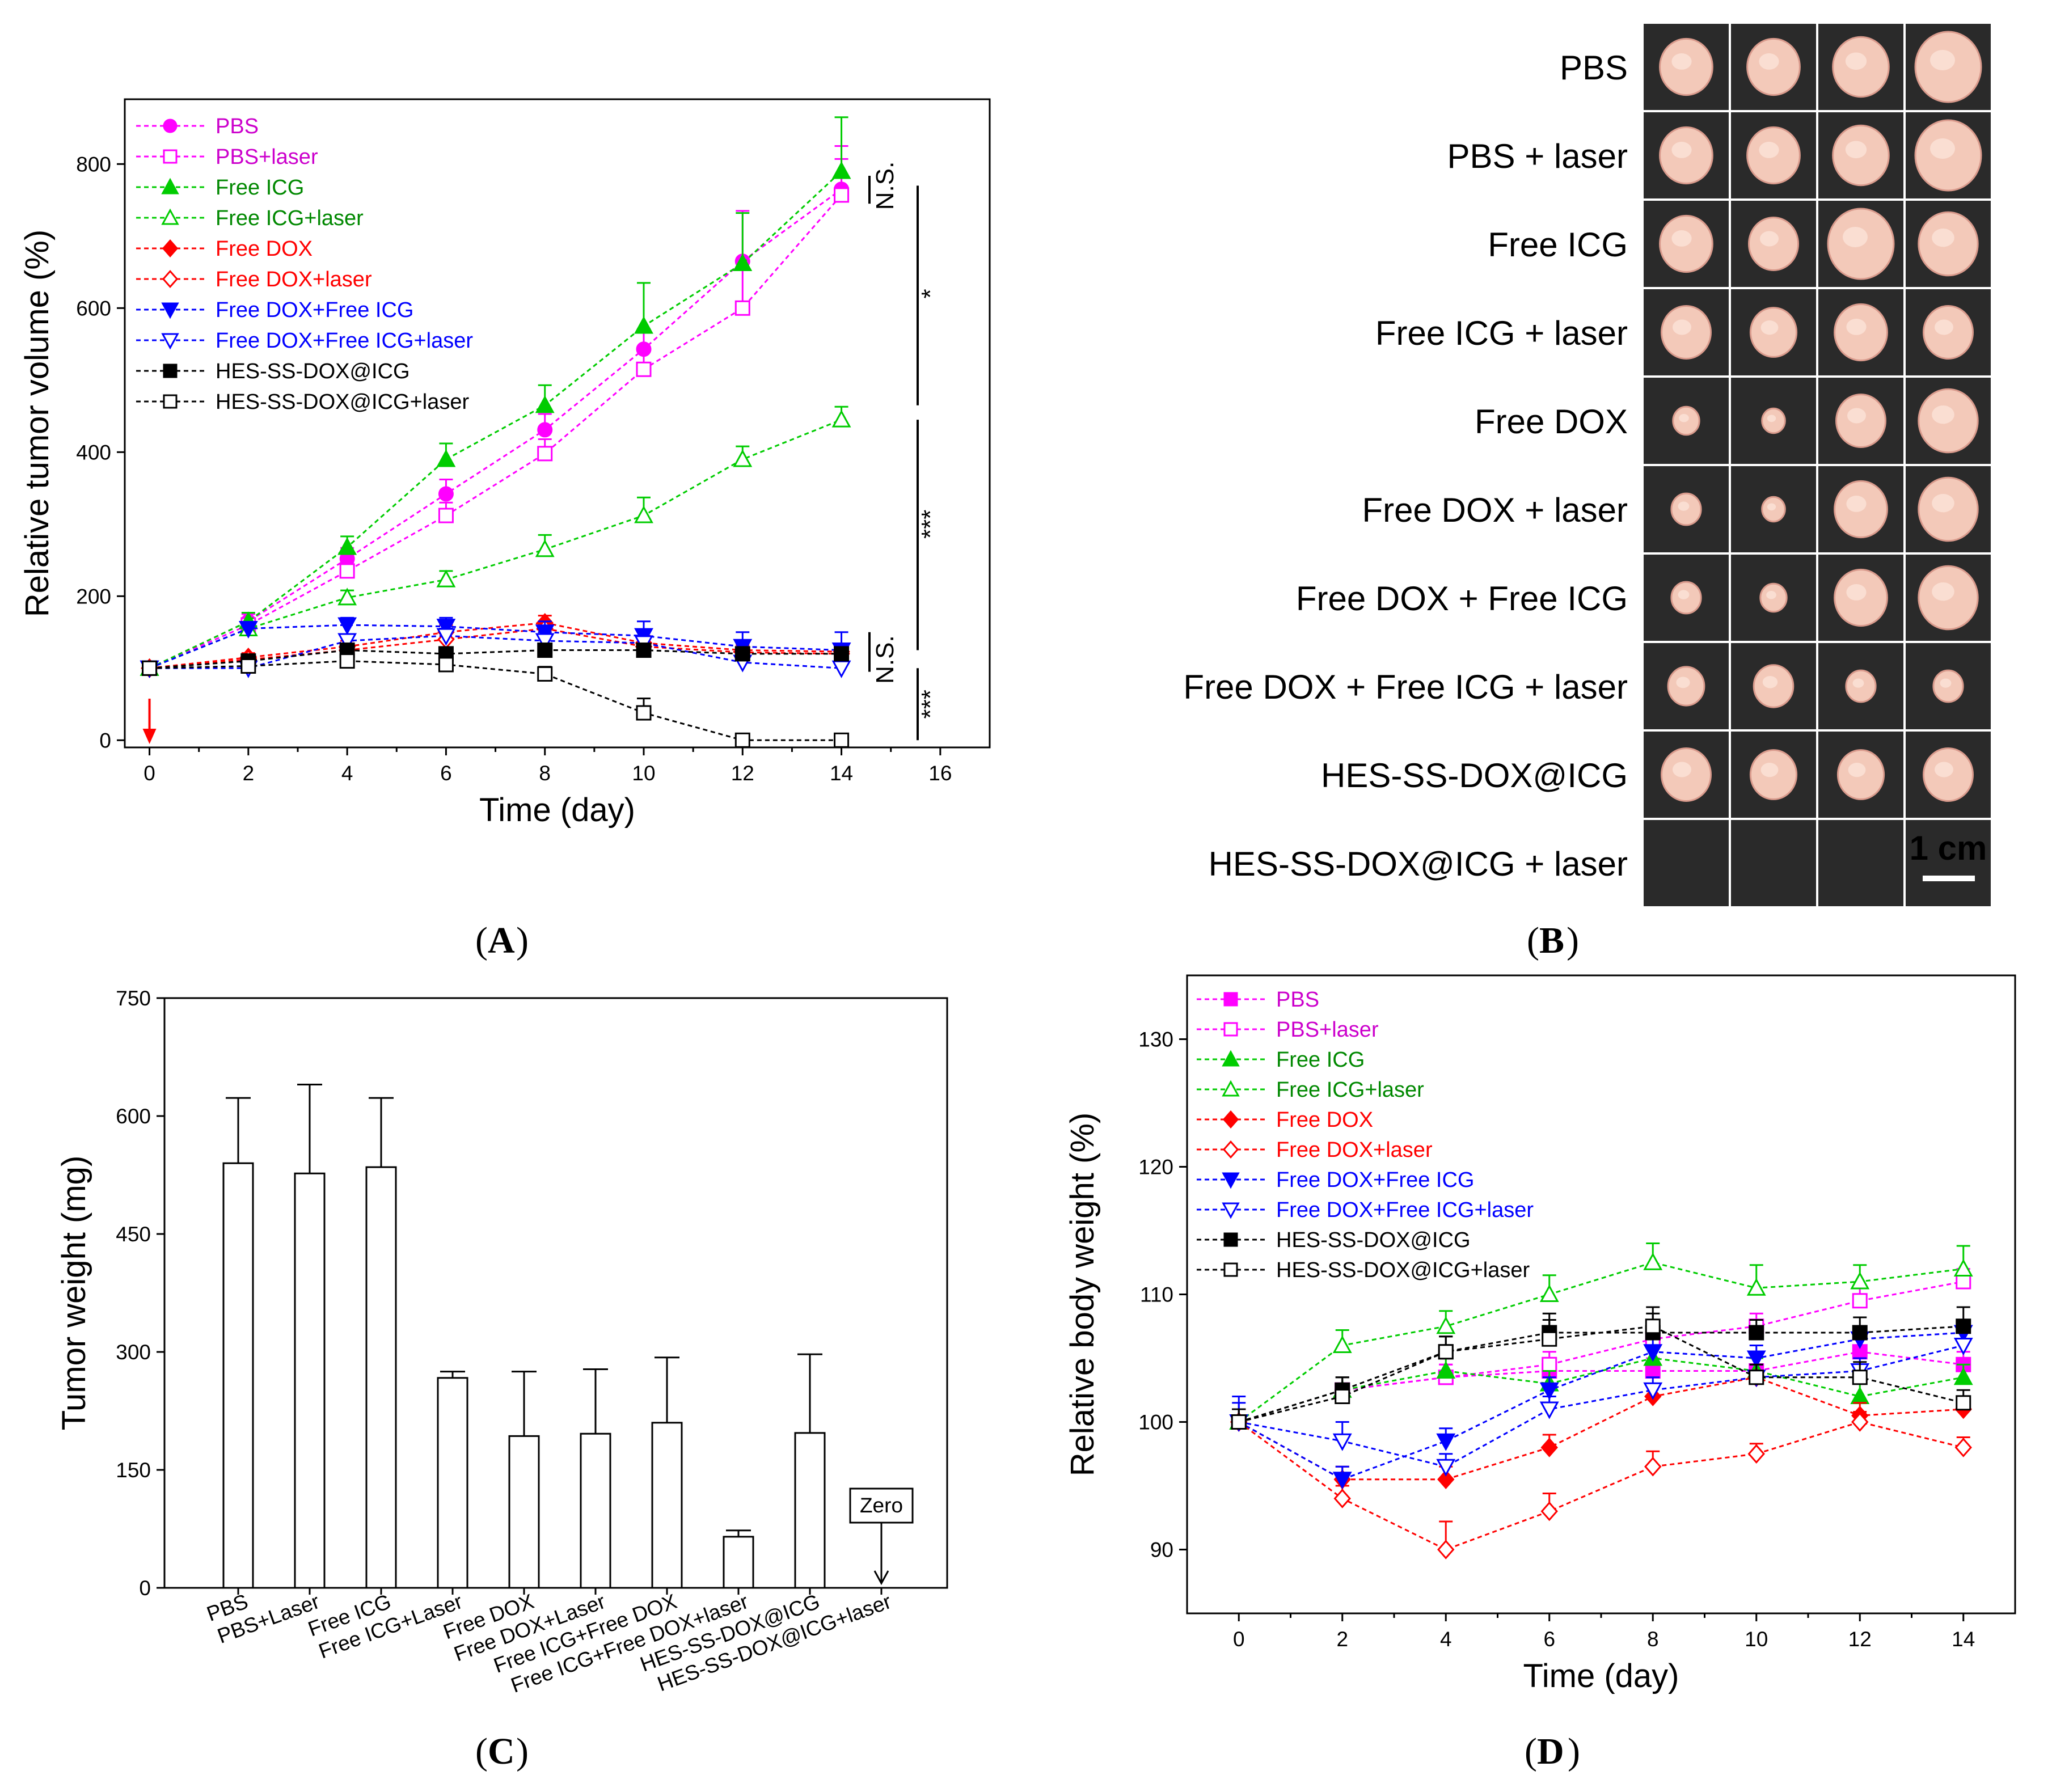  I want to click on y-tick-label: 0, so click(105, 741).